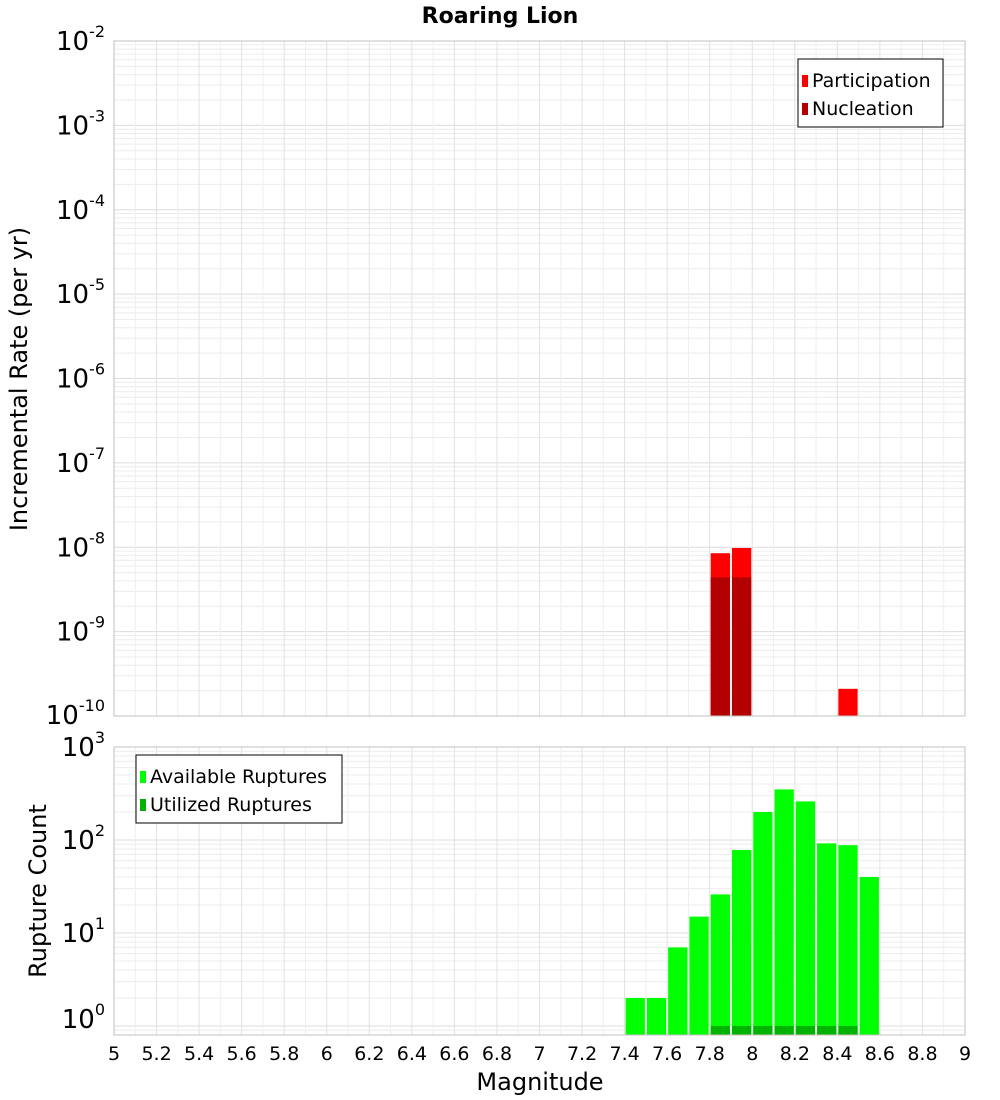 This screenshot has width=1000, height=1100. Describe the element at coordinates (242, 1054) in the screenshot. I see `x-tick-label: 5.6` at that location.